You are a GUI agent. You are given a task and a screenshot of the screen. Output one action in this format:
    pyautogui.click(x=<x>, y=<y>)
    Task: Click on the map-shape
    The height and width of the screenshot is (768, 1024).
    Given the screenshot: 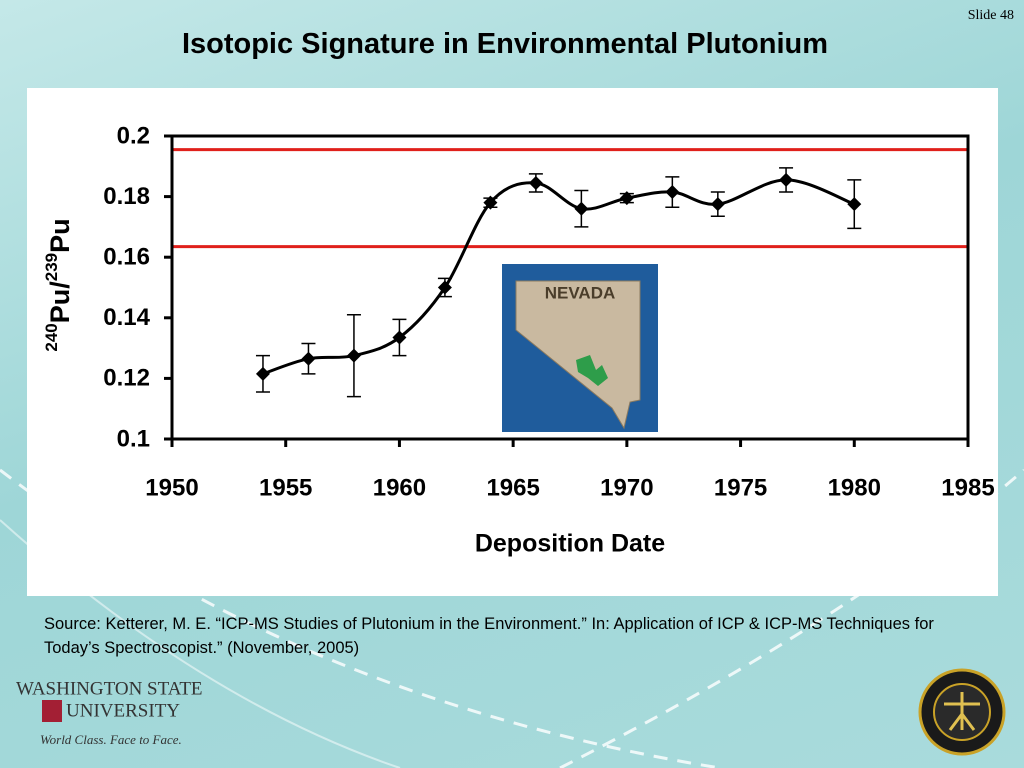 What is the action you would take?
    pyautogui.click(x=578, y=355)
    